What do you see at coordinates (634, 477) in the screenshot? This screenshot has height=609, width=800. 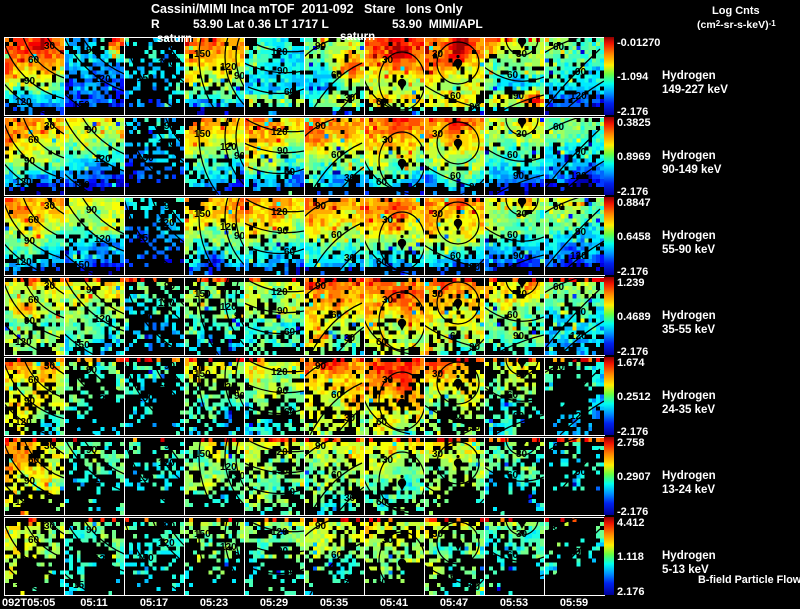 I see `svg-text: 0.2907` at bounding box center [634, 477].